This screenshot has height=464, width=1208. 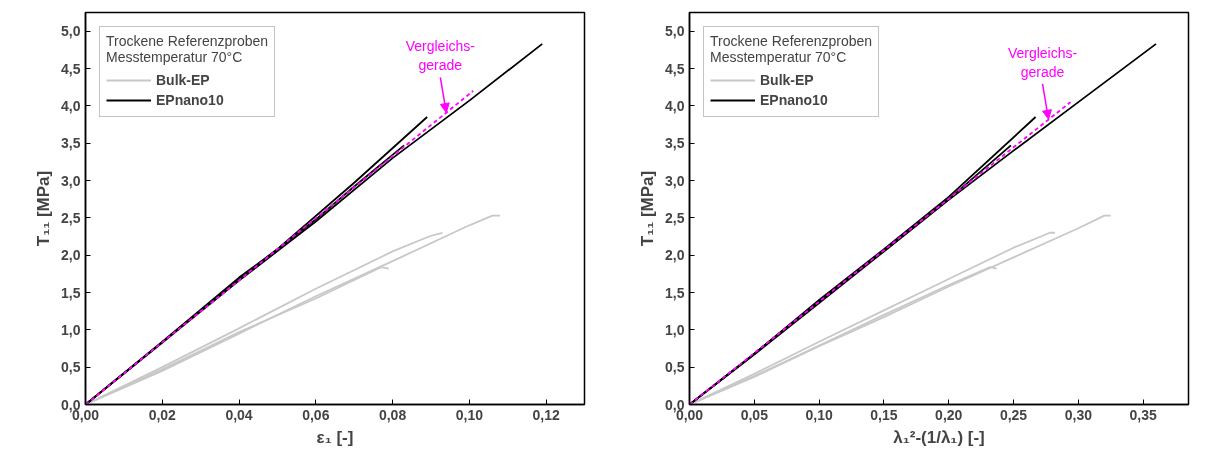 I want to click on x-tick-label: 0,15, so click(x=884, y=414).